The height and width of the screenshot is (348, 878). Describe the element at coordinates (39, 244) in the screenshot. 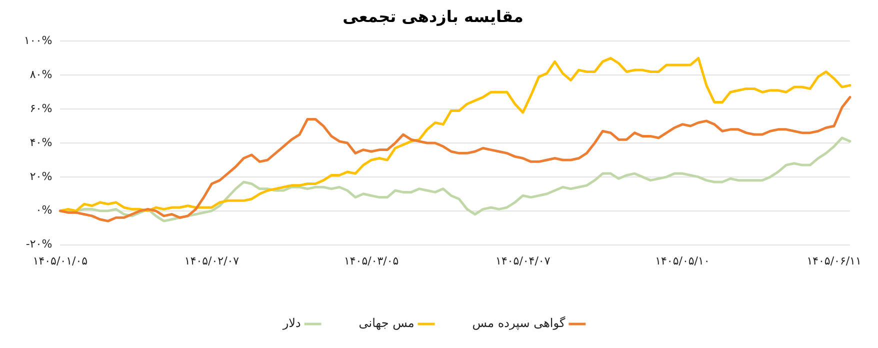

I see `y-tick-label: -۲۰%` at that location.